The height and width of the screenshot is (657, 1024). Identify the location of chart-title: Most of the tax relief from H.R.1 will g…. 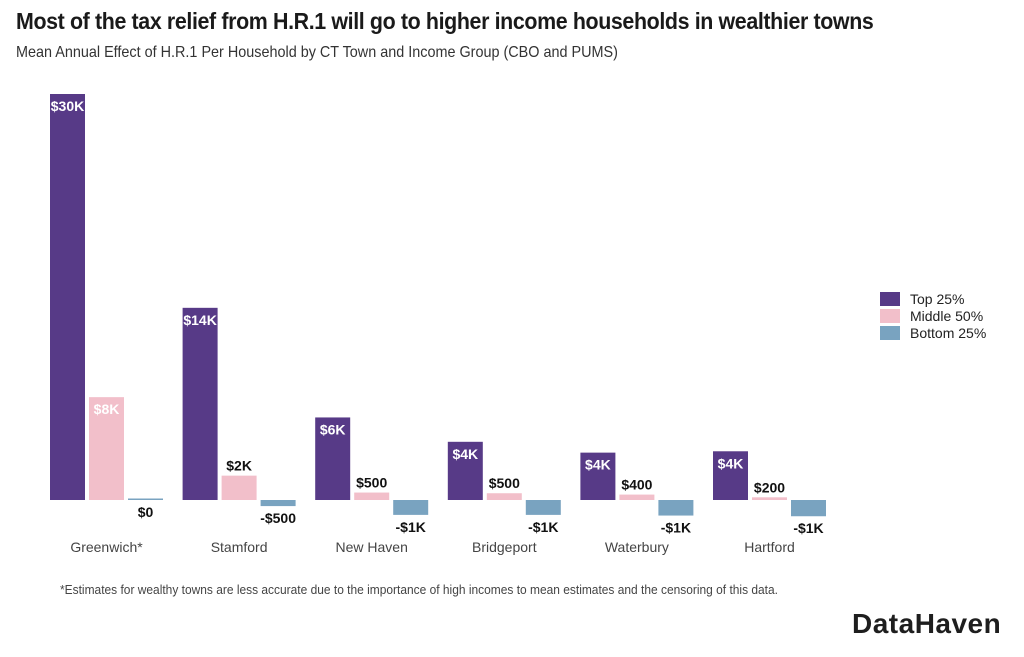
(445, 21).